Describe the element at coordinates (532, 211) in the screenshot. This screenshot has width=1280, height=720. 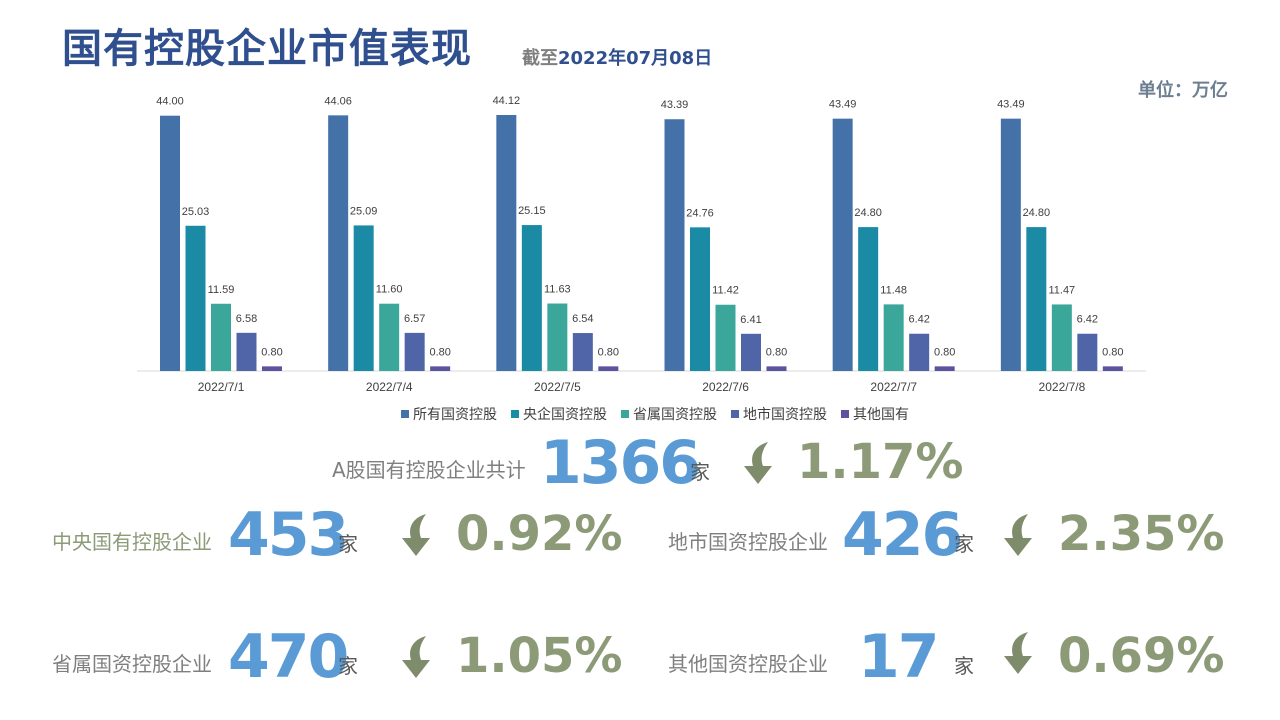
I see `data-label: 25.15` at that location.